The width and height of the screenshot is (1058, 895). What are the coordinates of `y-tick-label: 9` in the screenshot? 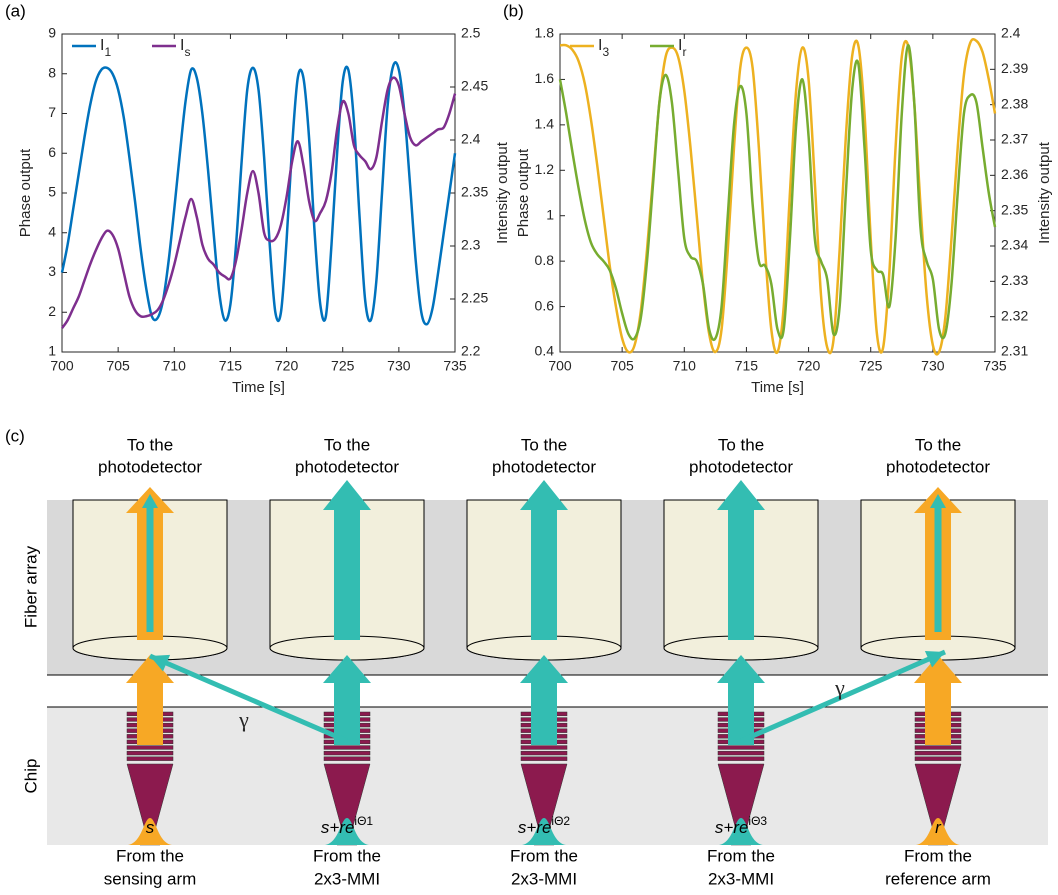 It's located at (52, 33).